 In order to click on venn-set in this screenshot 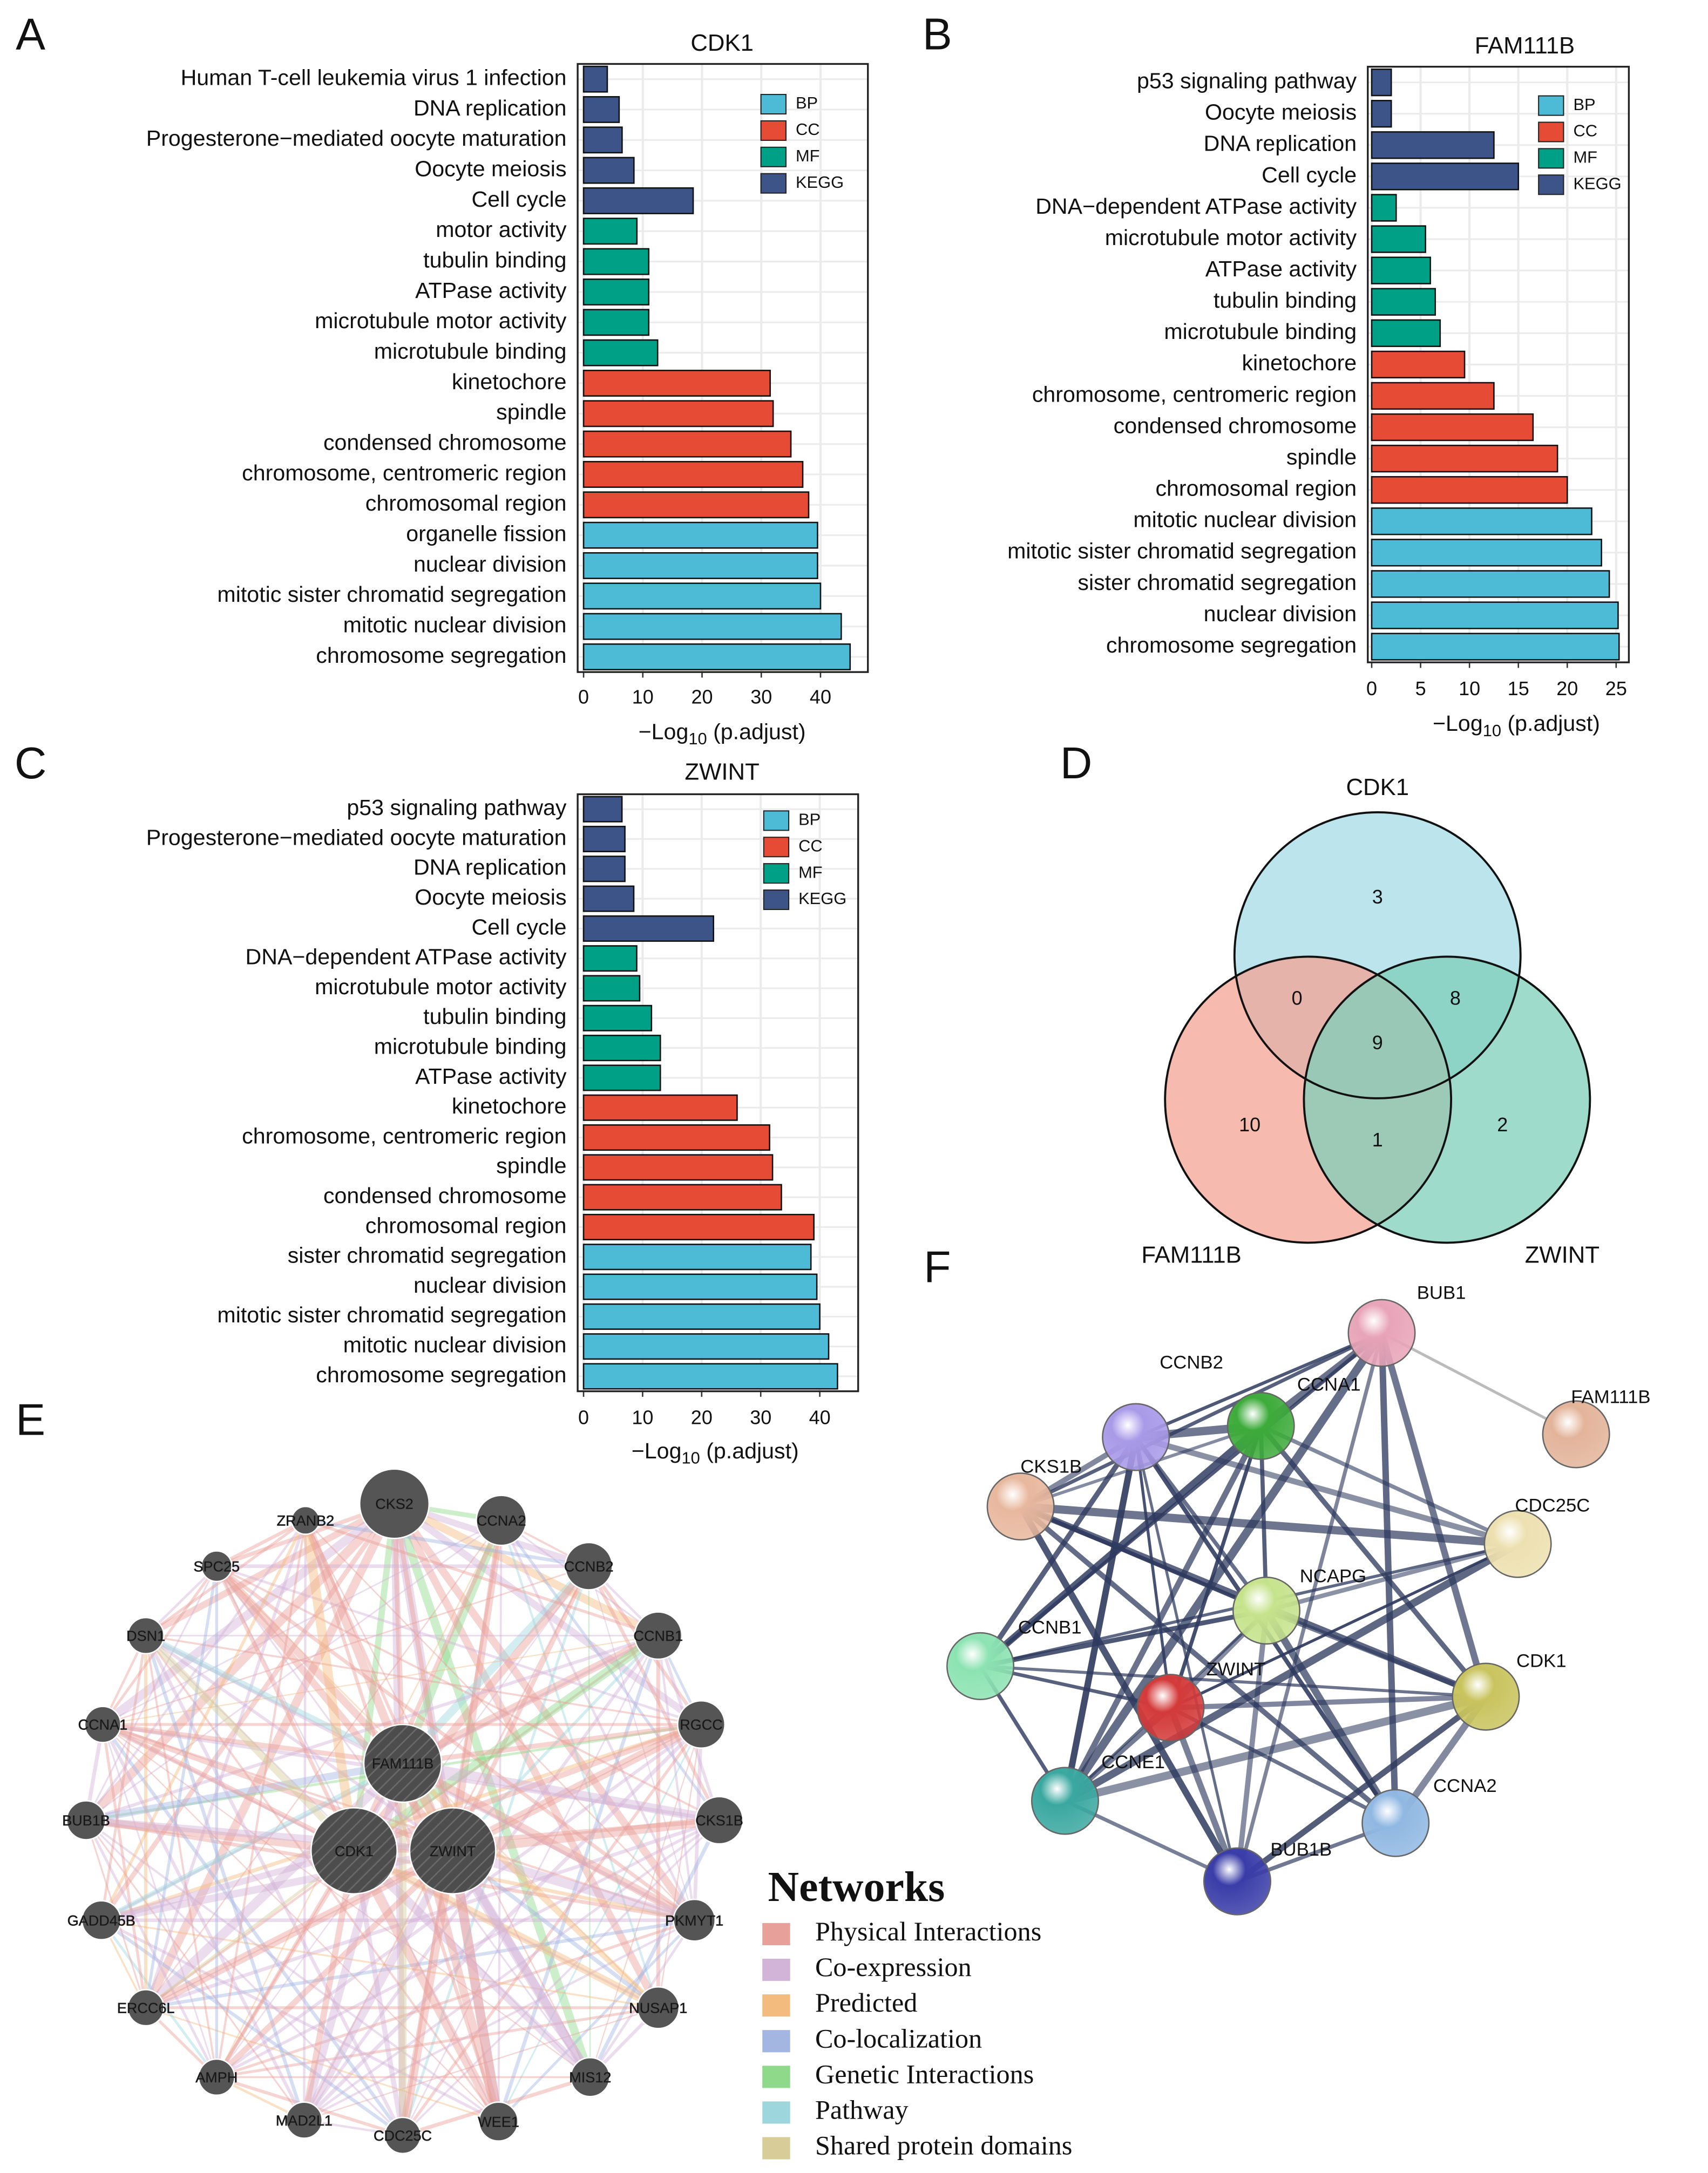, I will do `click(1447, 1099)`.